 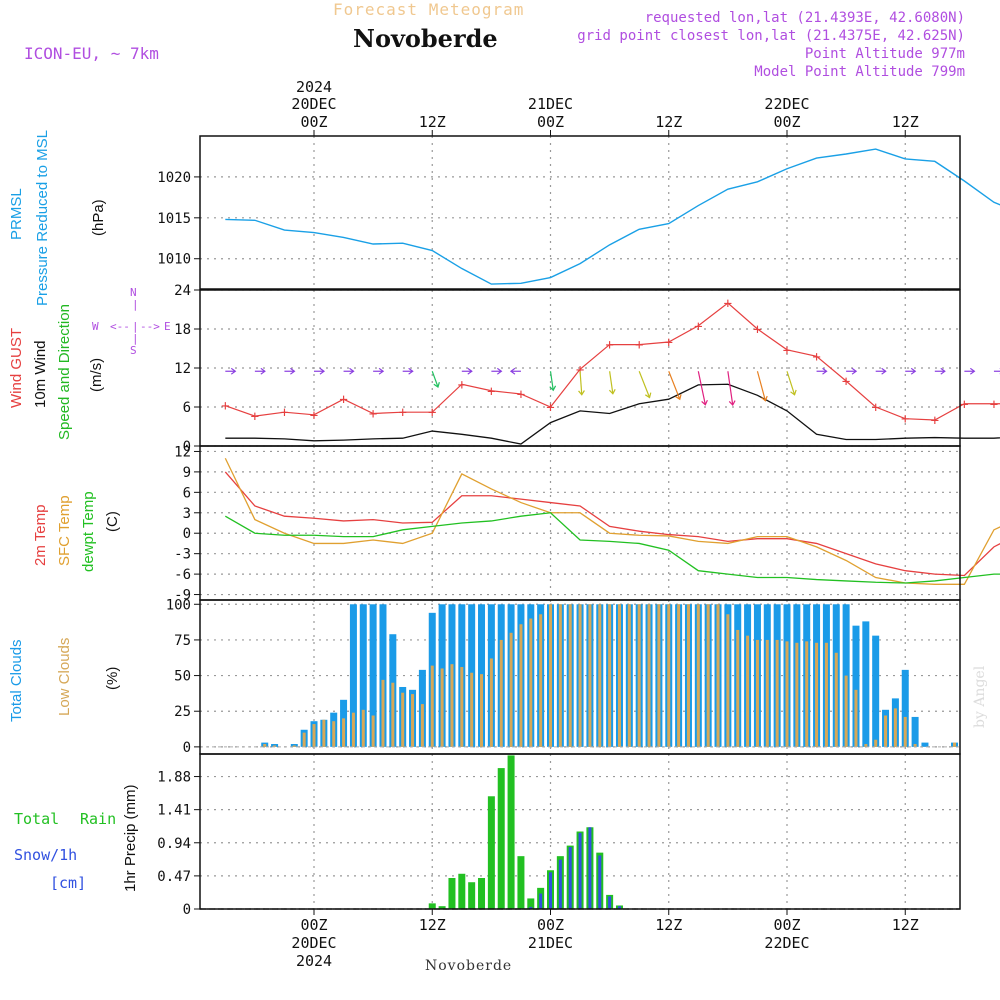 I want to click on ytick-label: 12, so click(x=182, y=369).